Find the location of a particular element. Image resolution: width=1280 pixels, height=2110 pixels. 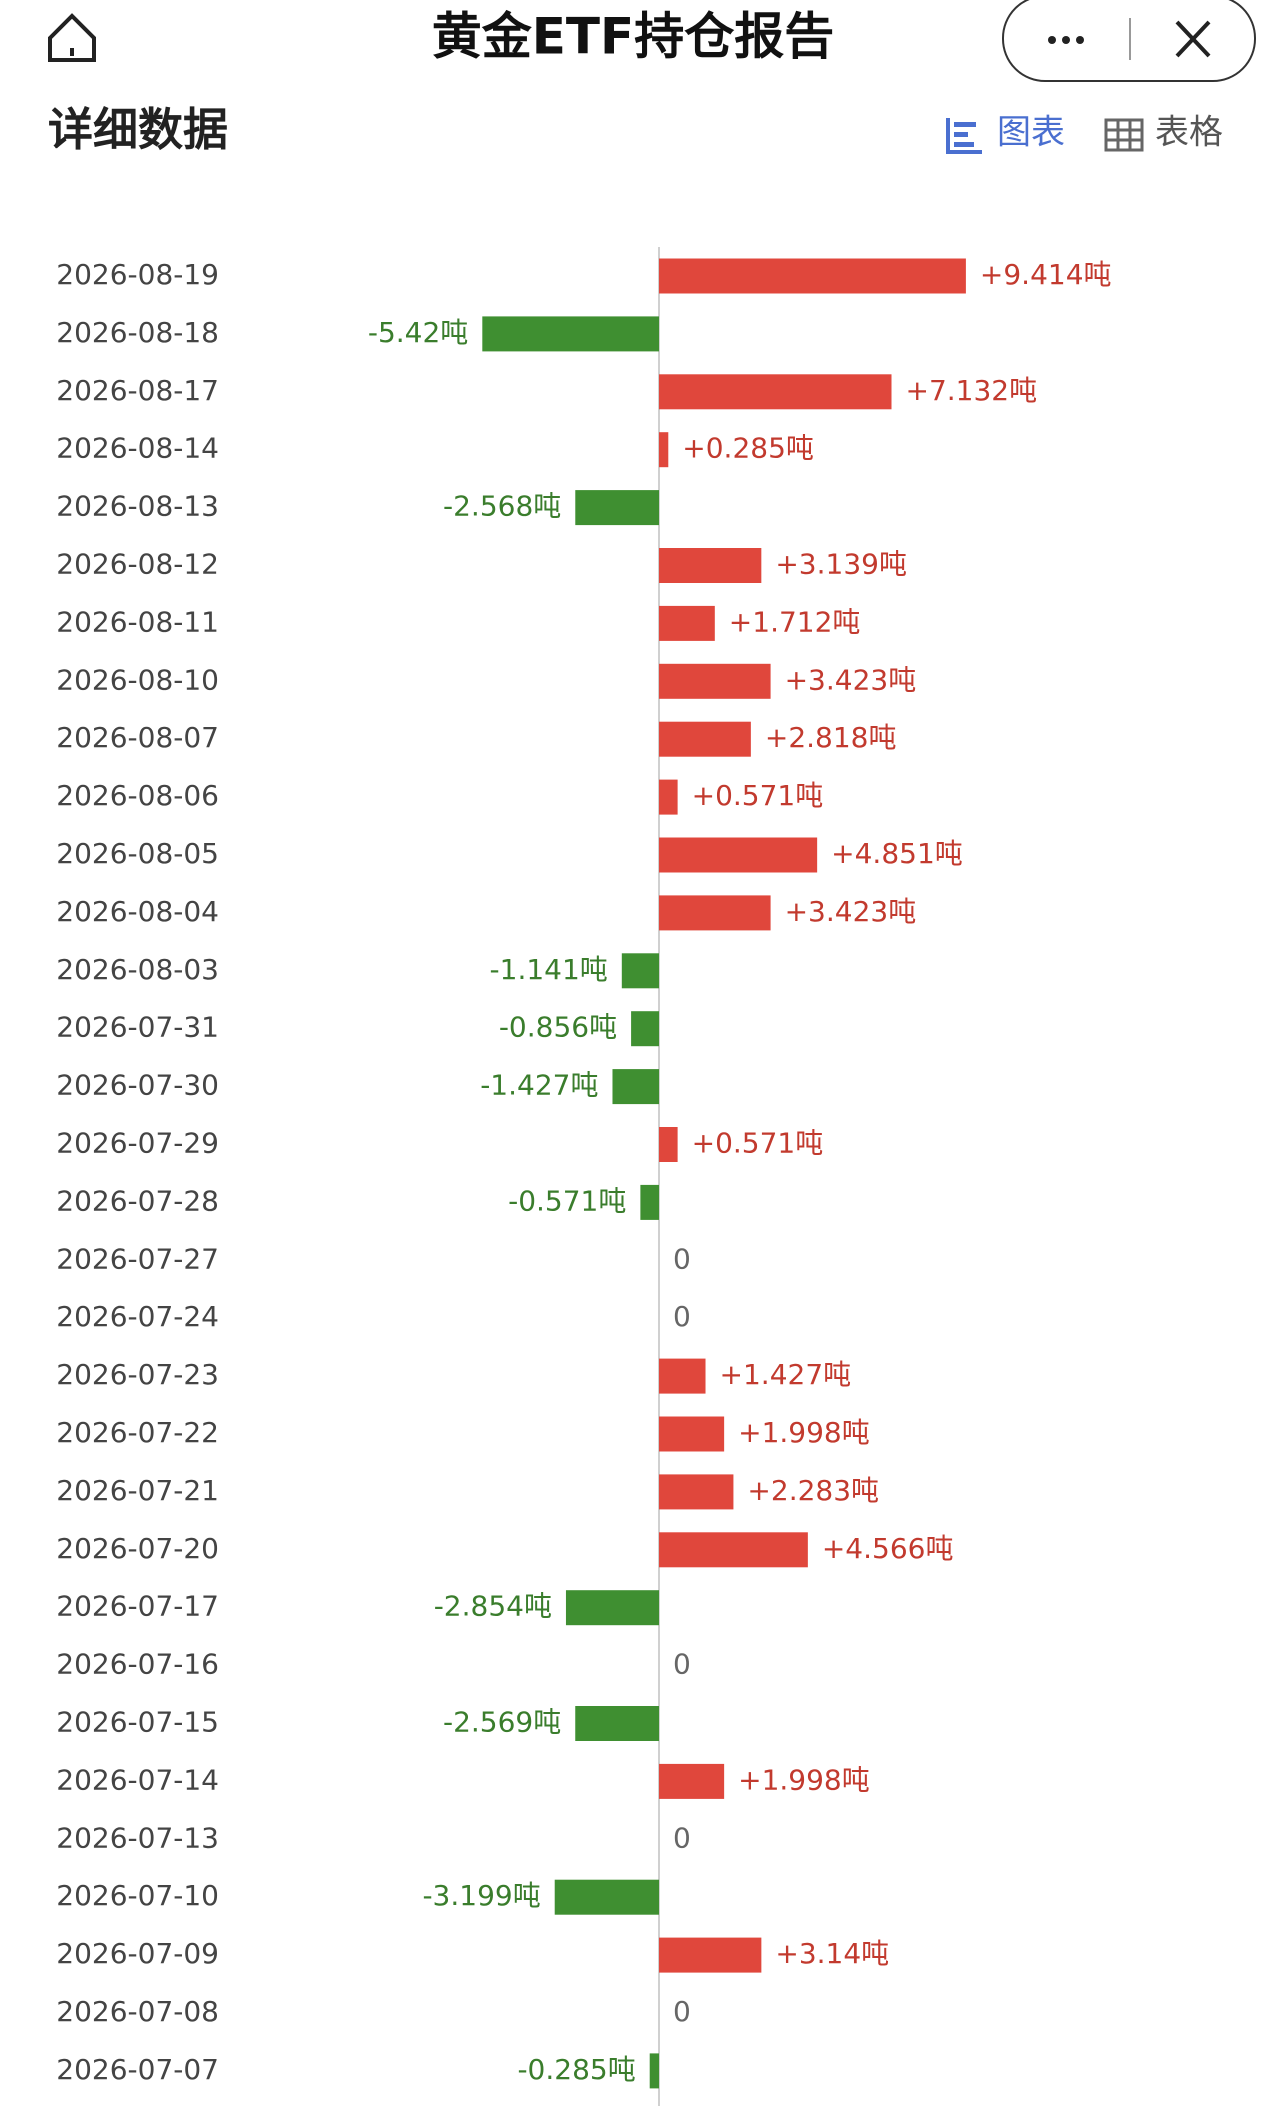

category-label: 2026-07-20 is located at coordinates (137, 1548).